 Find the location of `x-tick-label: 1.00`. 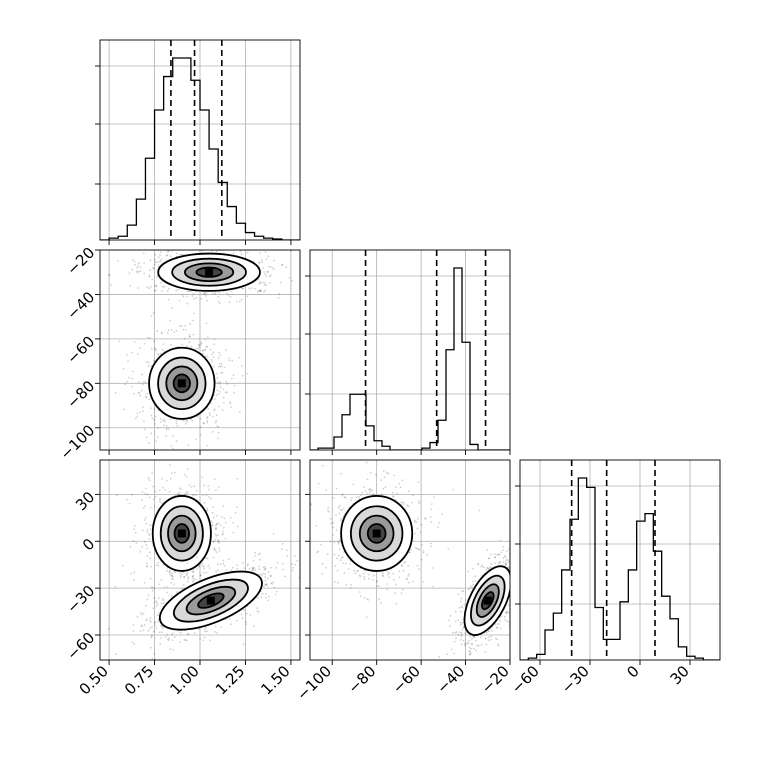

x-tick-label: 1.00 is located at coordinates (184, 680).